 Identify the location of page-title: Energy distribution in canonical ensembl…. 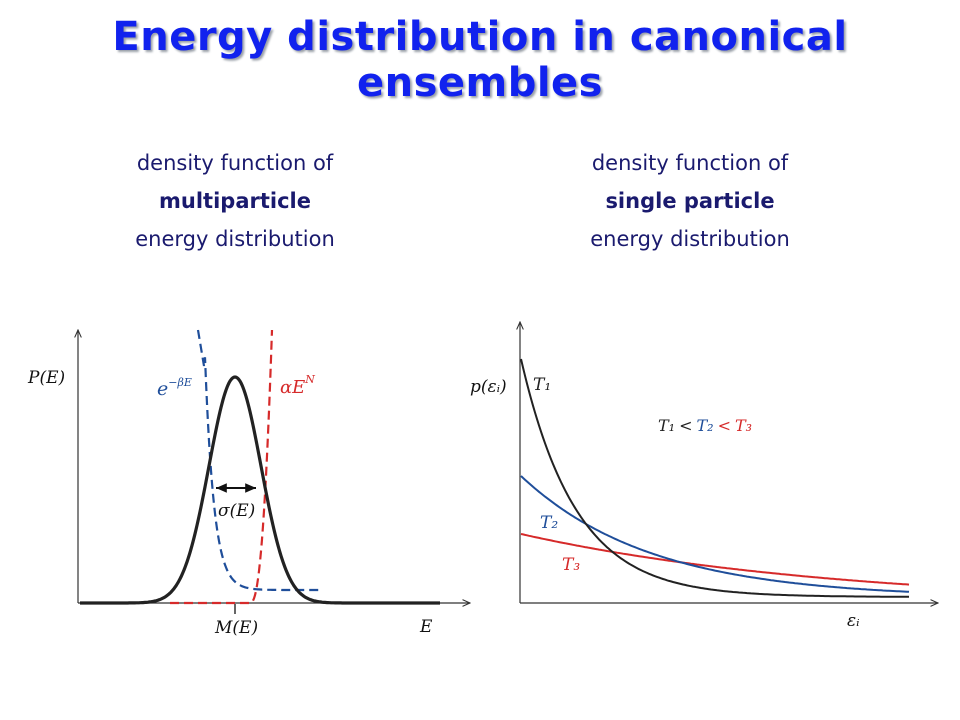
(480, 60).